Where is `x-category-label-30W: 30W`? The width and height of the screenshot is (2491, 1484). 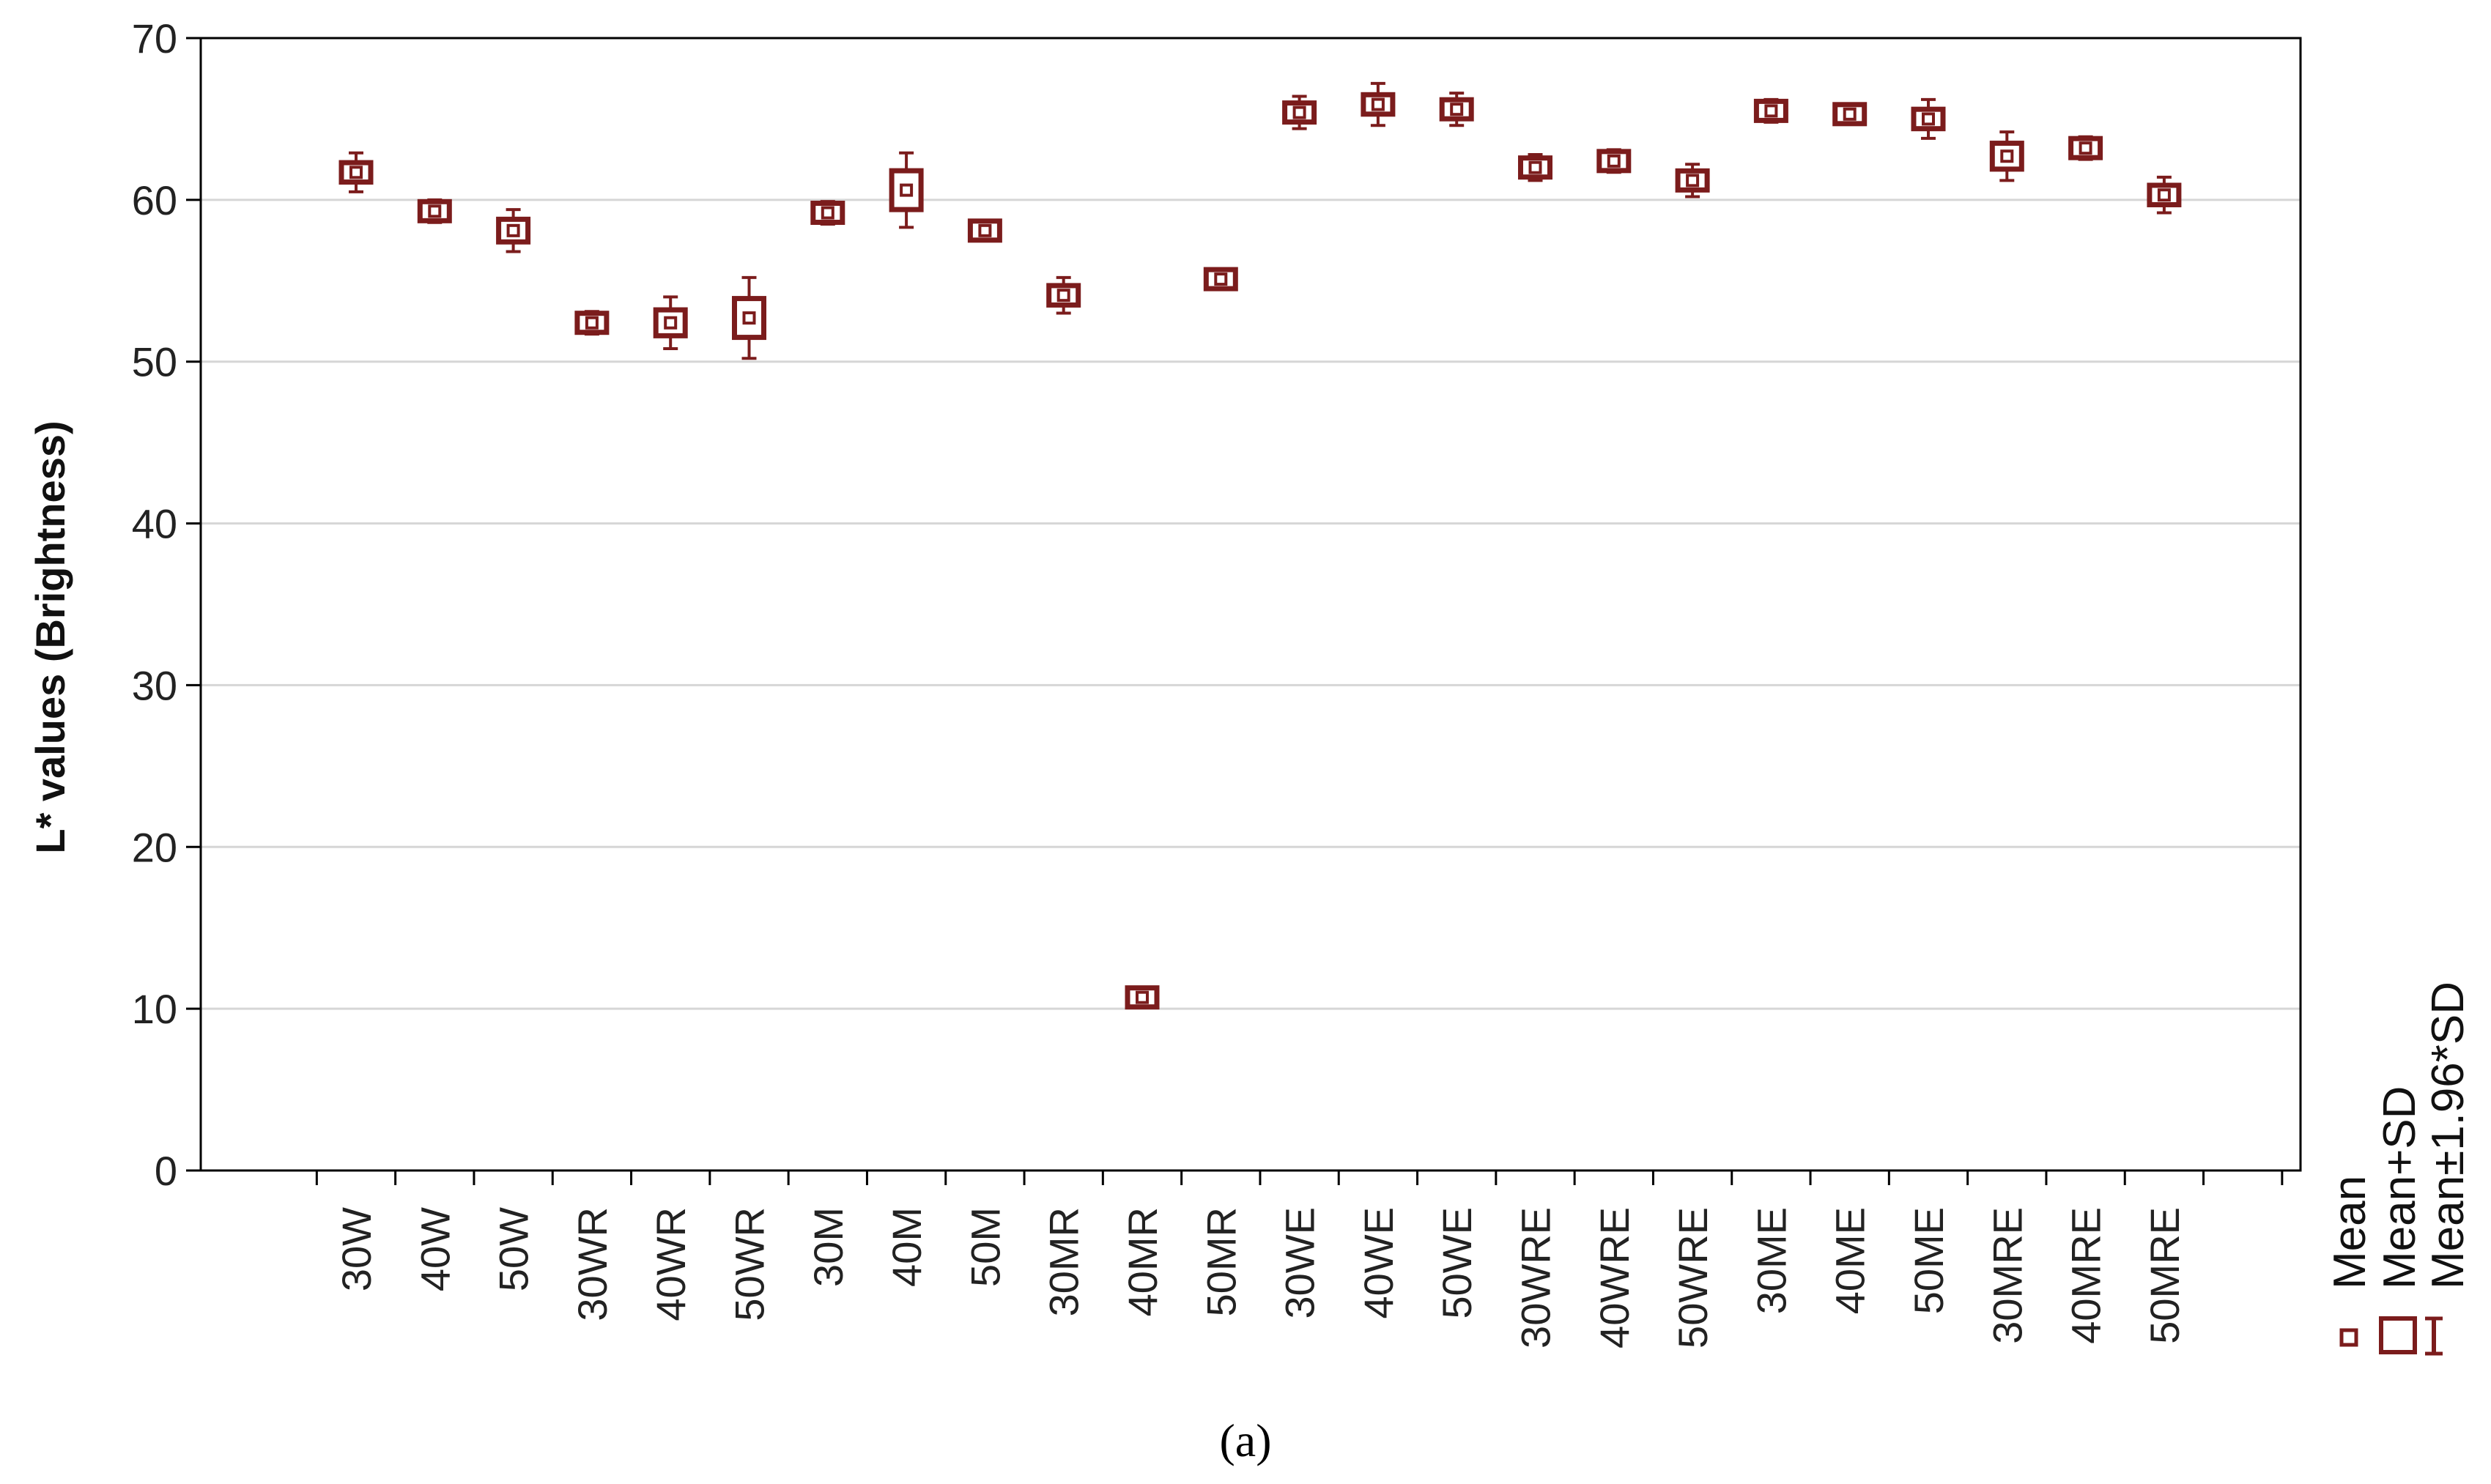
x-category-label-30W: 30W is located at coordinates (356, 1249).